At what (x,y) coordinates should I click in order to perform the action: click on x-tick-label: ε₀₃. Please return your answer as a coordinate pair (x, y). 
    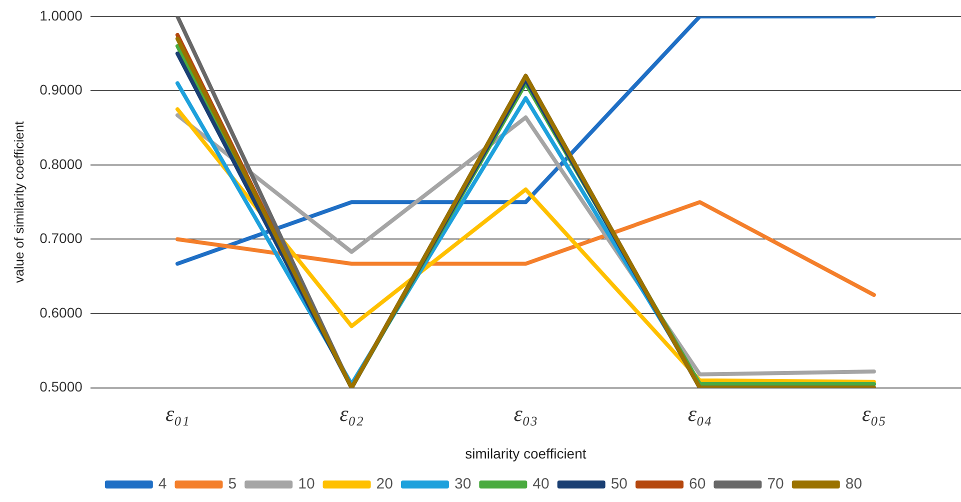
    Looking at the image, I should click on (526, 413).